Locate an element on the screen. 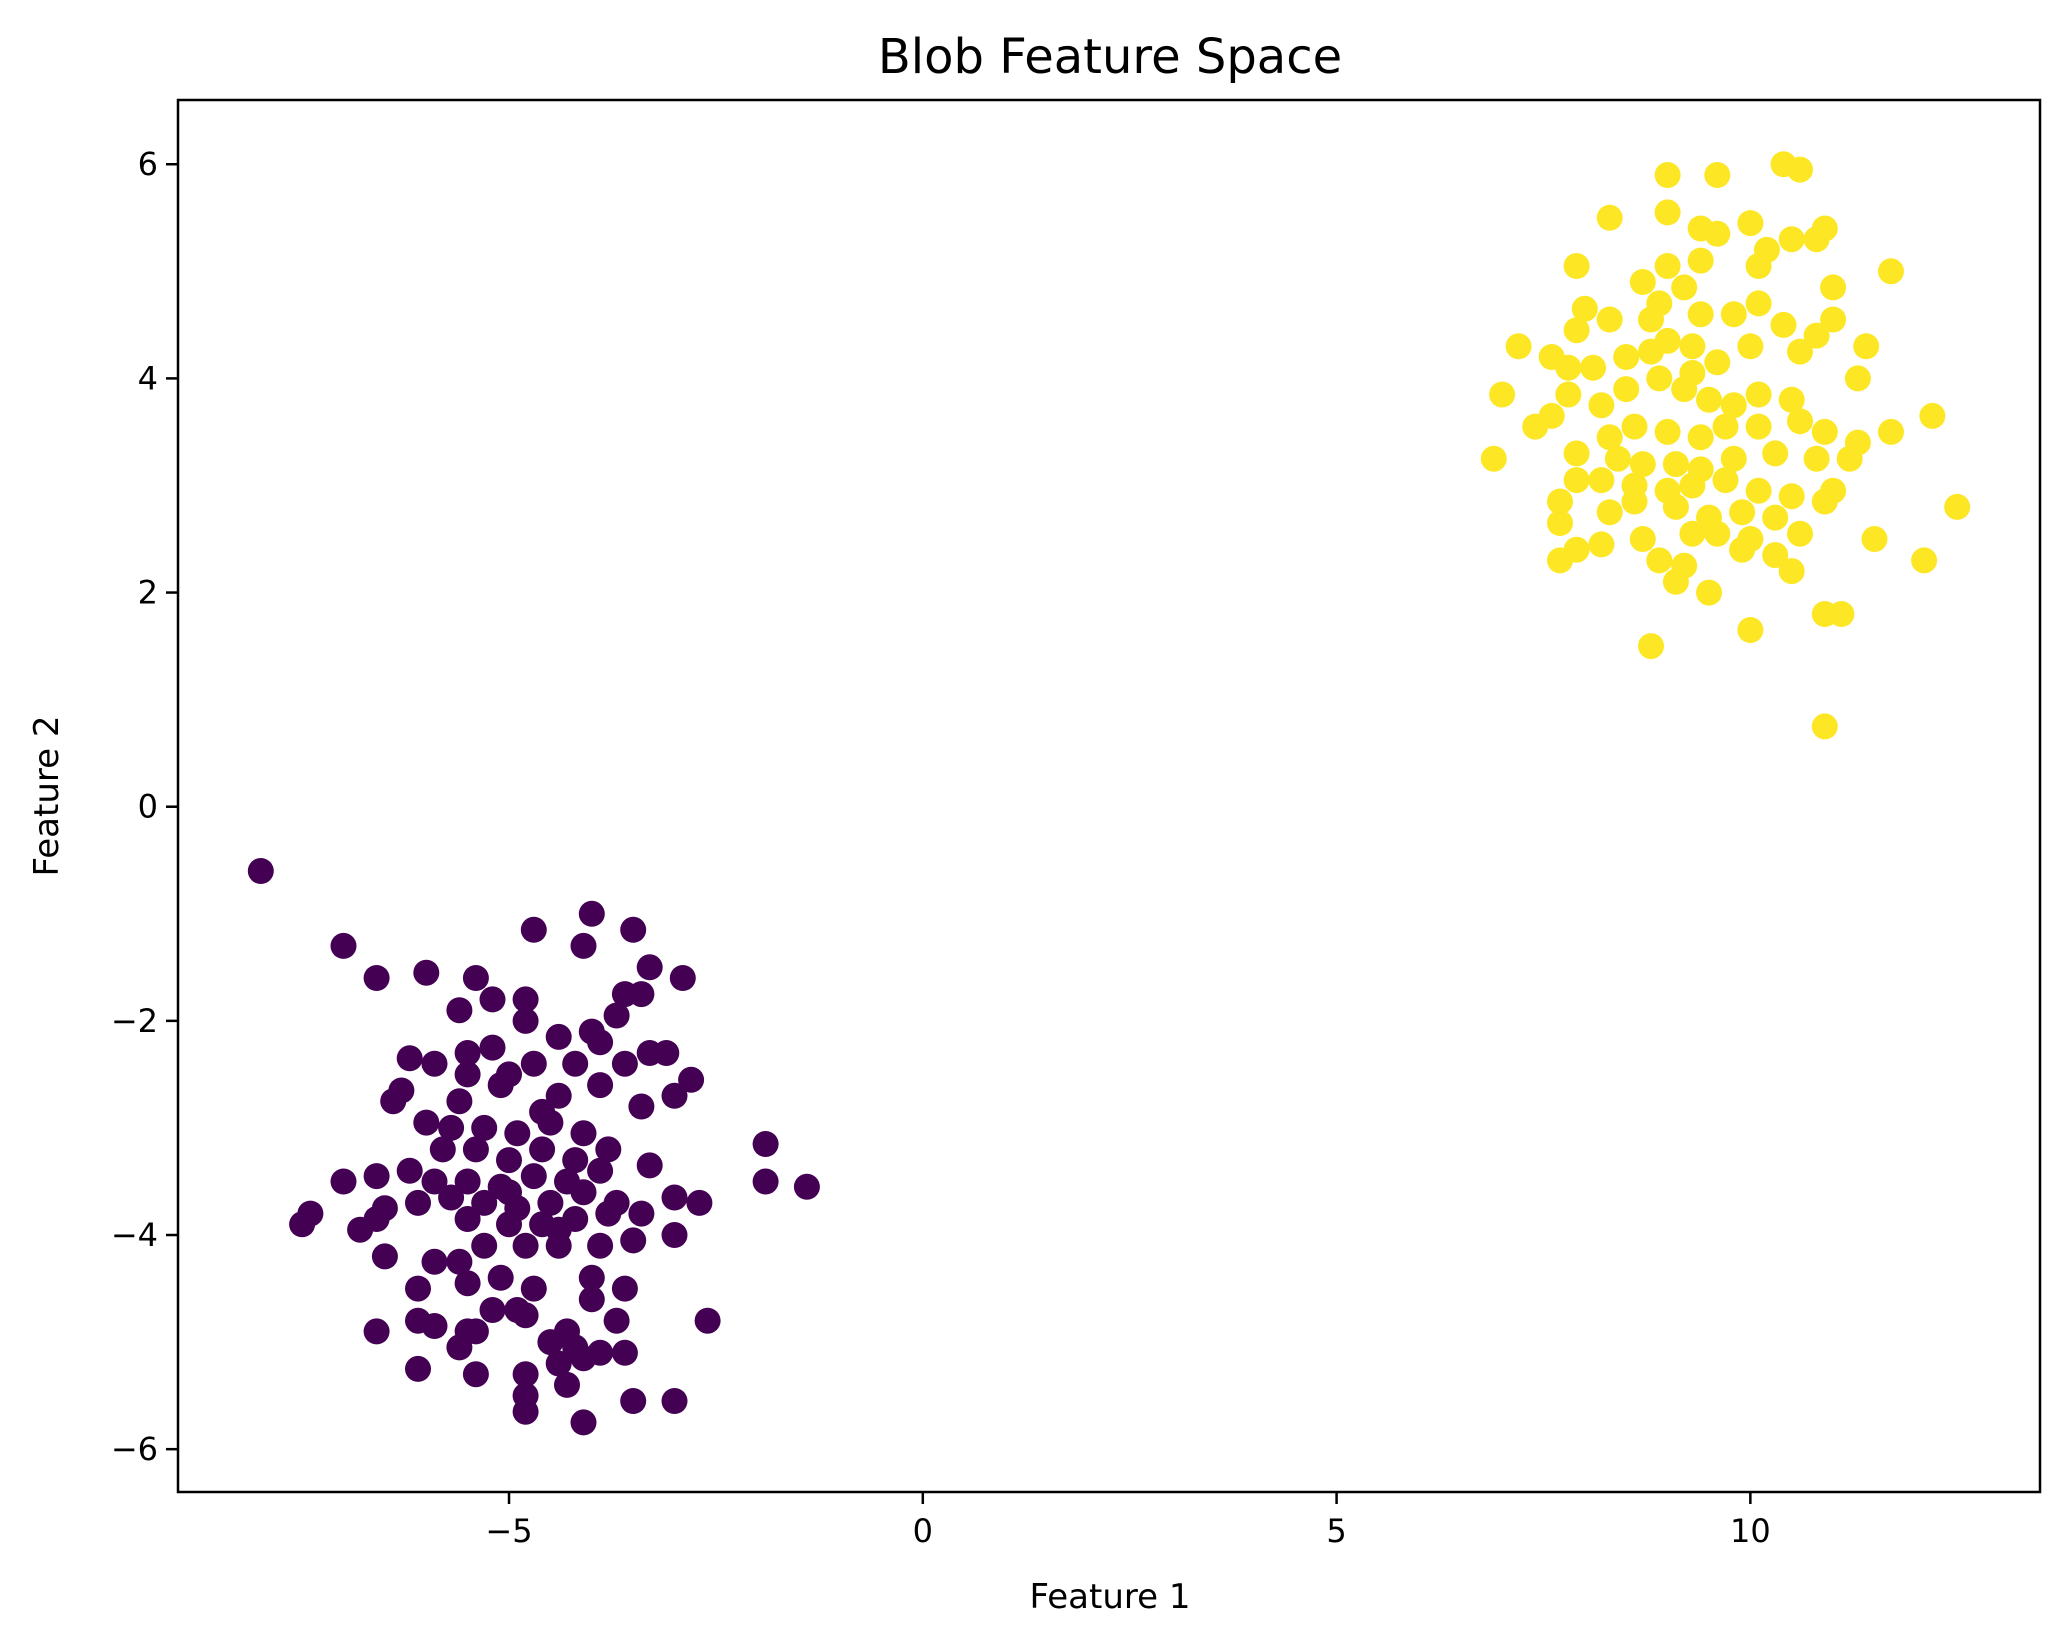 Image resolution: width=2067 pixels, height=1643 pixels. x-axis-label: Feature 1 is located at coordinates (1110, 1597).